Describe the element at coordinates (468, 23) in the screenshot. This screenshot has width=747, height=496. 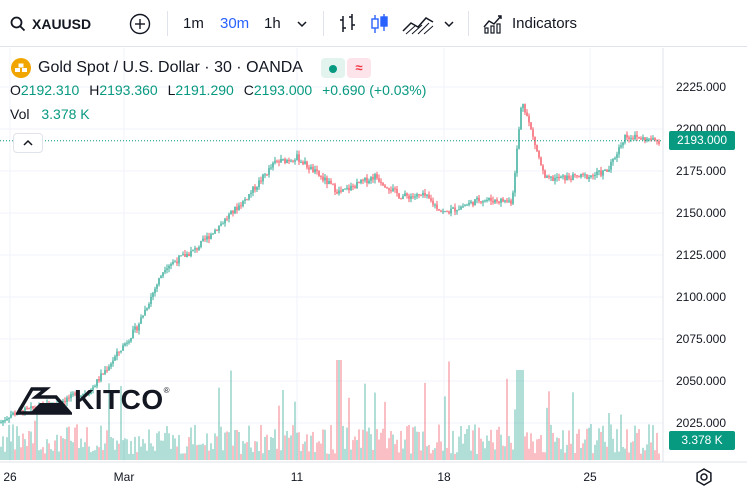
I see `toolbar-divider` at that location.